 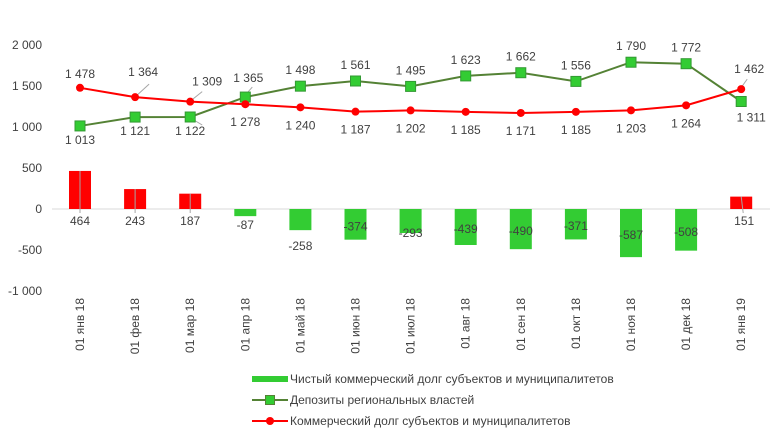 What do you see at coordinates (749, 69) in the screenshot?
I see `commercial-debt-data-label: 1 462` at bounding box center [749, 69].